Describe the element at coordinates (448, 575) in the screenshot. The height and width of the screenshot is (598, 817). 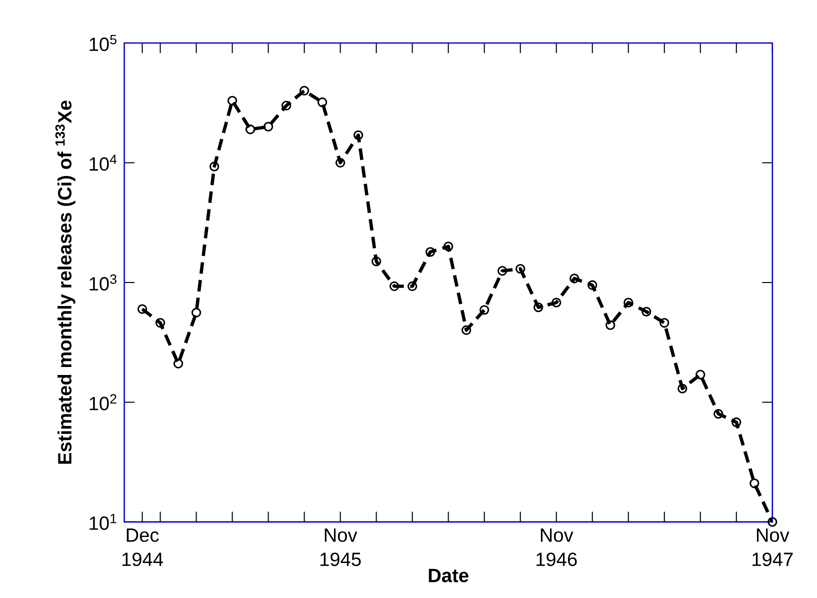
I see `x-axis-title: Date` at that location.